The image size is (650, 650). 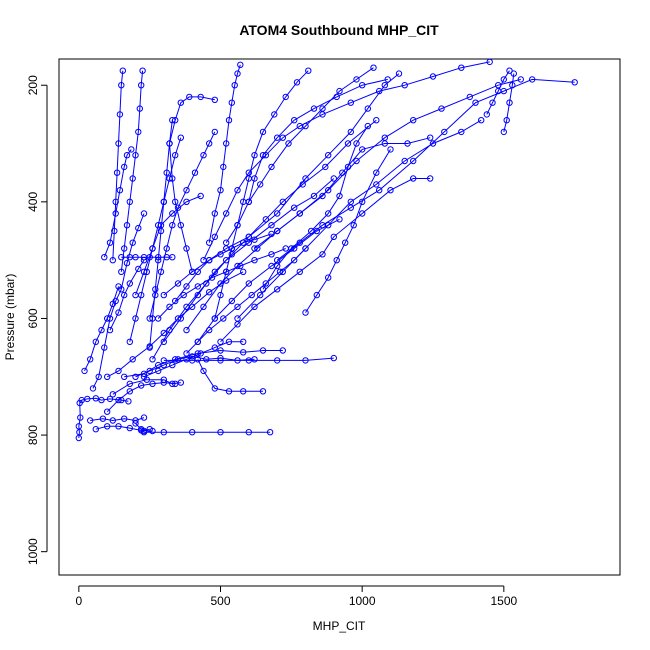 I want to click on y-tick-label: 1000, so click(x=33, y=551).